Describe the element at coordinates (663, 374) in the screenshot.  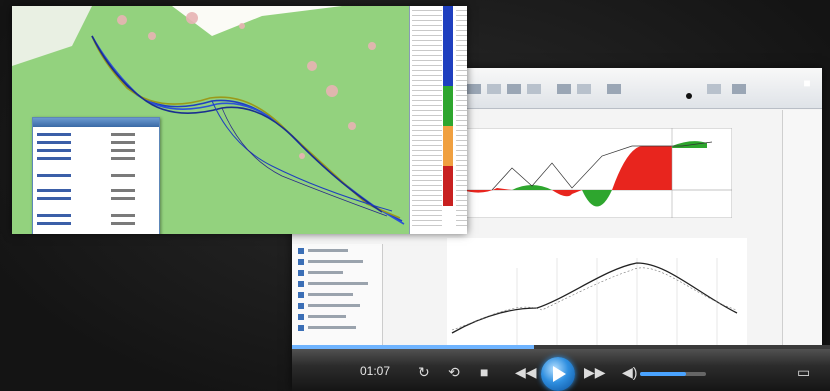
I see `volume-level` at that location.